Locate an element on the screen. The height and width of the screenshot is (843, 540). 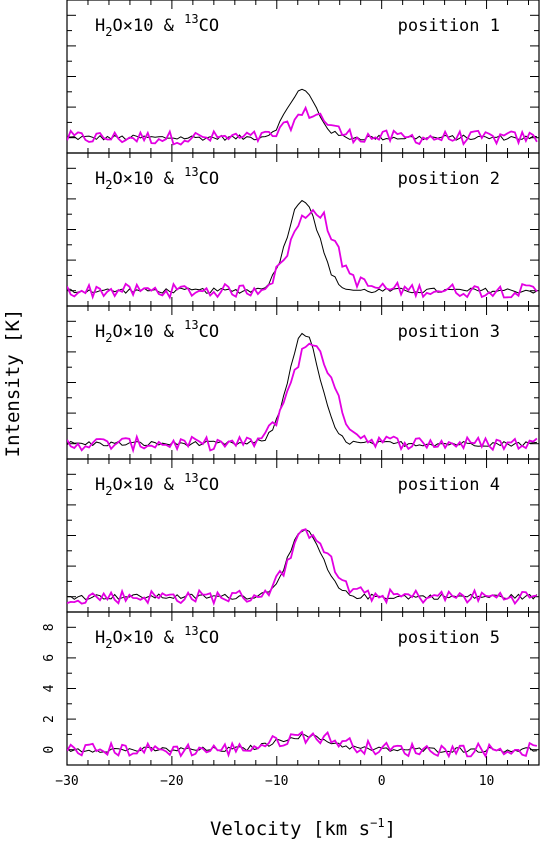
panel-position-label: position 5 is located at coordinates (449, 638).